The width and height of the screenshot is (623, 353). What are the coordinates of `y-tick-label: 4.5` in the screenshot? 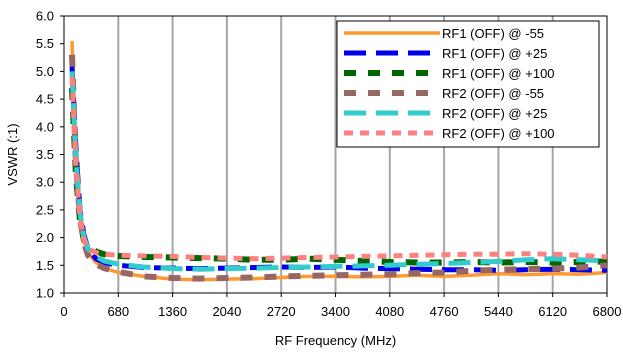 It's located at (45, 99).